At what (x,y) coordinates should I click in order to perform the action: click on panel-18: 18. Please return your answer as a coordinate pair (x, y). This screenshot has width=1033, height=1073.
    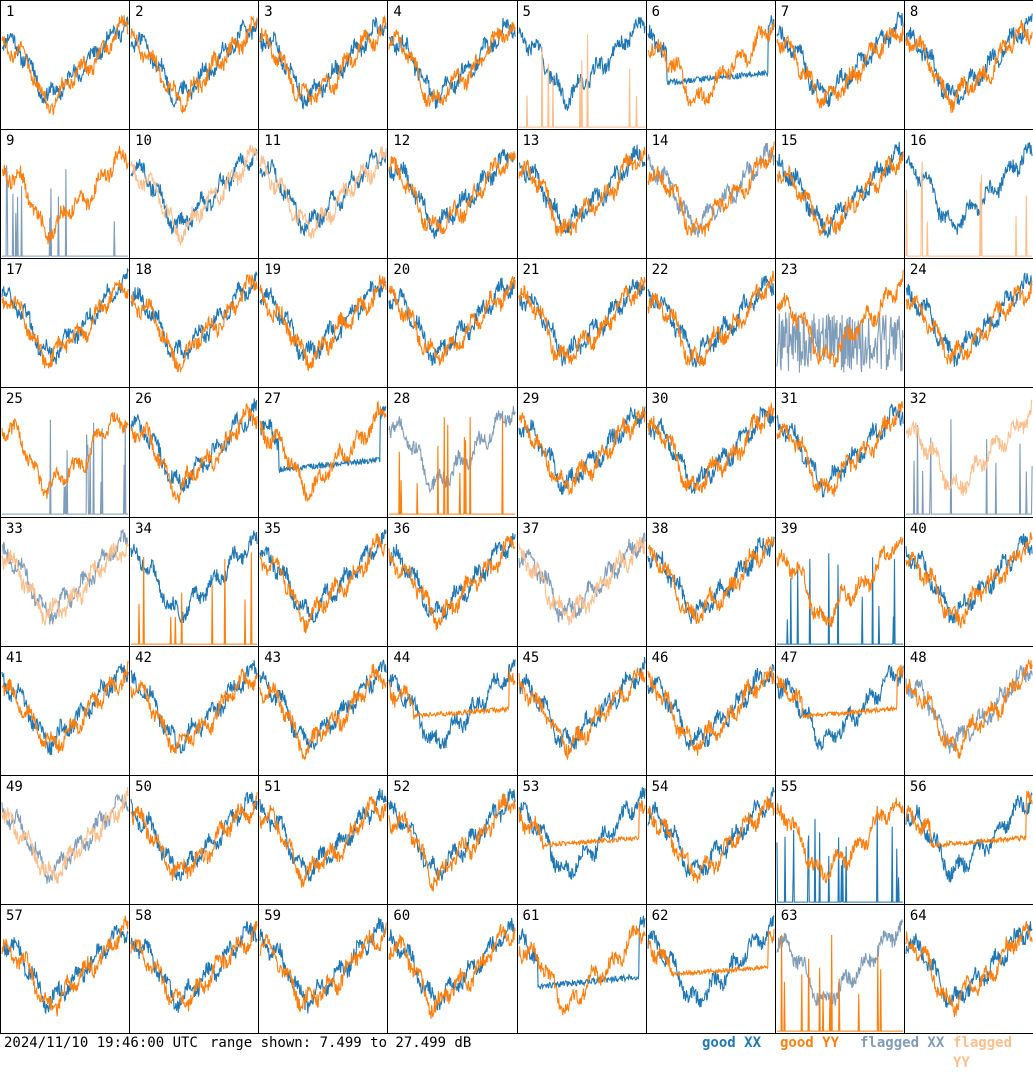
    Looking at the image, I should click on (194, 323).